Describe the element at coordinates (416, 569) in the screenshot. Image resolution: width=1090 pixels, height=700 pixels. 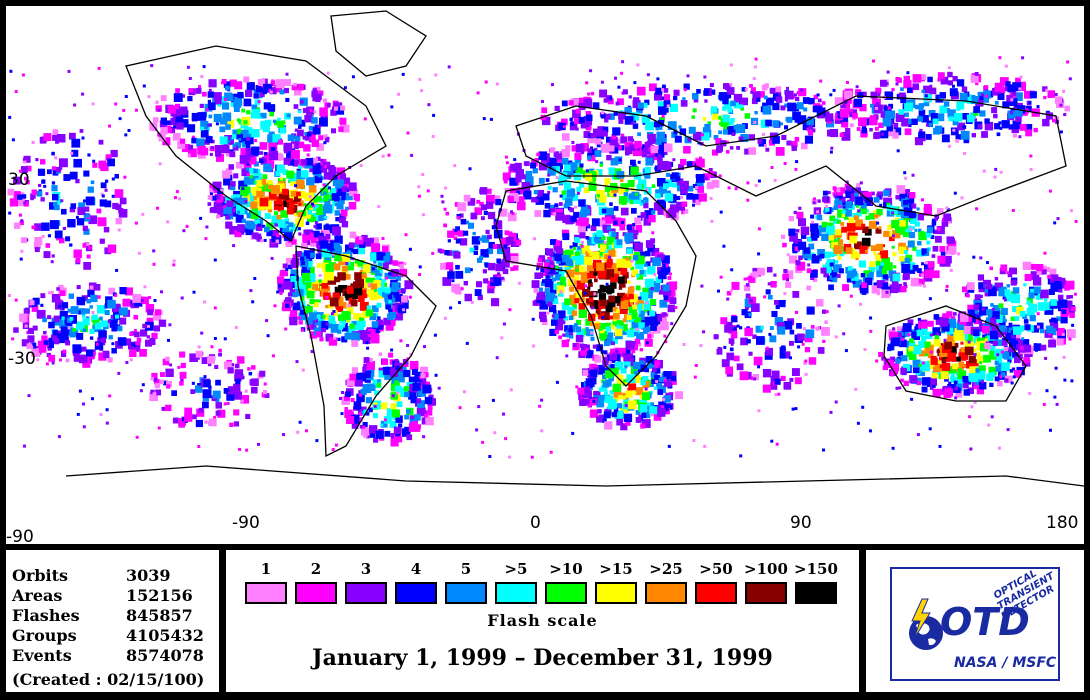
I see `flash-scale-label: 4` at that location.